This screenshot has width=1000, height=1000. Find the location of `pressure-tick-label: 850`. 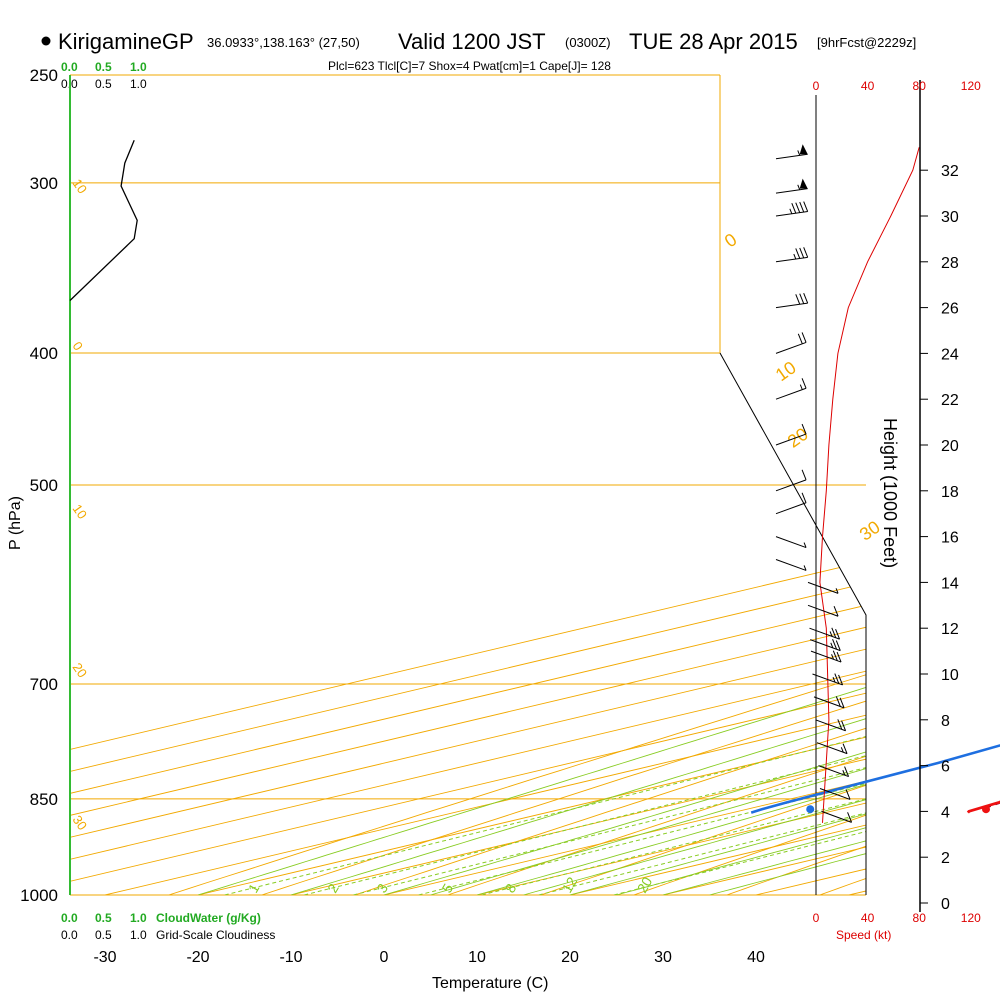

pressure-tick-label: 850 is located at coordinates (44, 799).